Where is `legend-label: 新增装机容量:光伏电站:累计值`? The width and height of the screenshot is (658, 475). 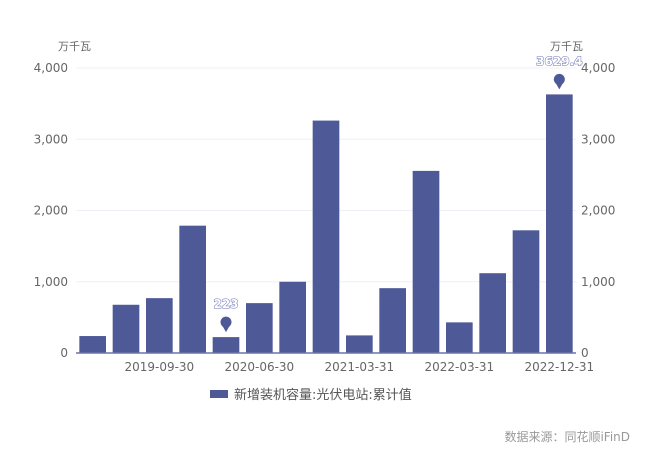
legend-label: 新增装机容量:光伏电站:累计值 is located at coordinates (323, 395).